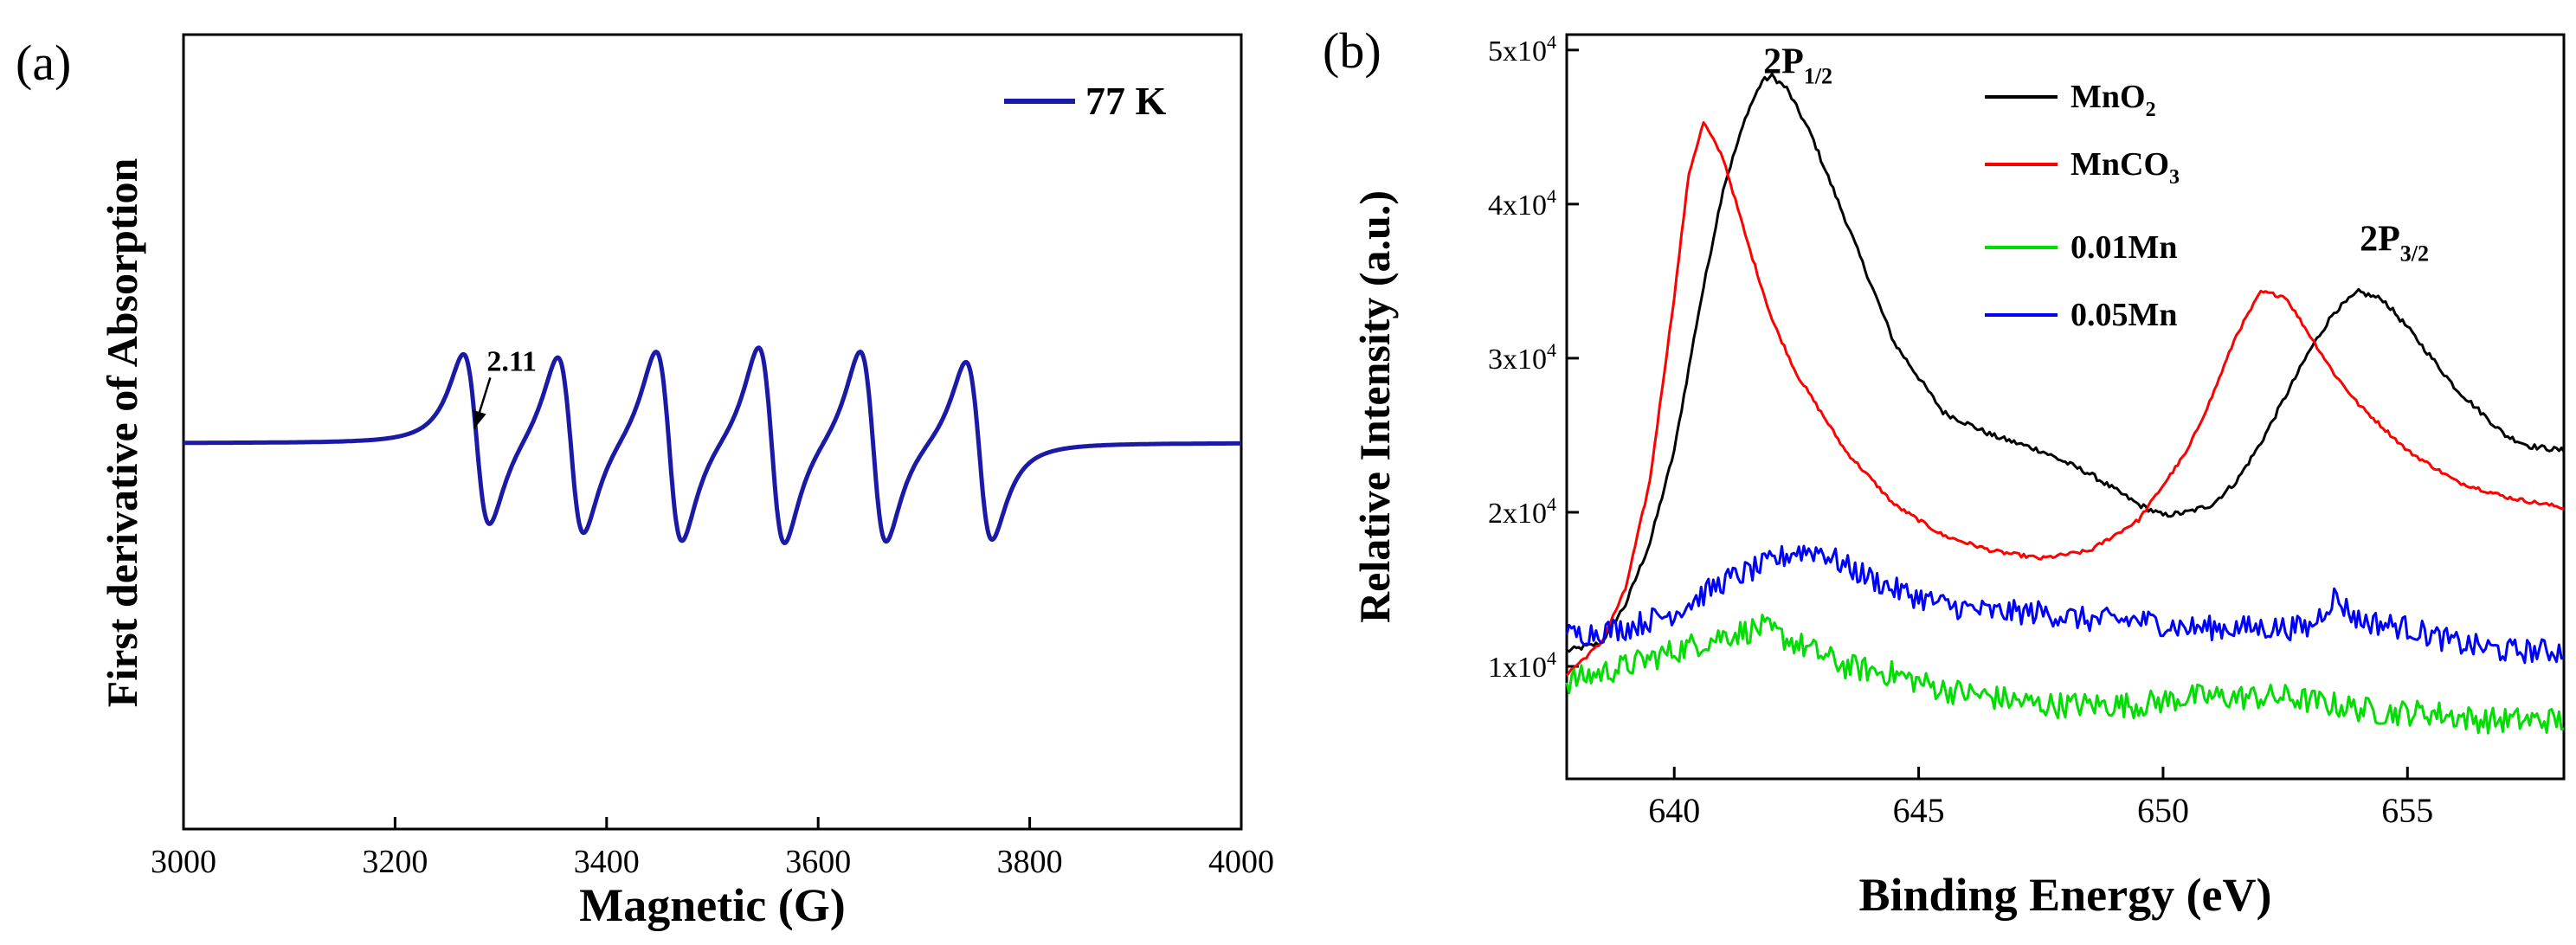 Image resolution: width=2576 pixels, height=945 pixels. What do you see at coordinates (2040, 798) in the screenshot?
I see `x-axis-ticks-b: 640 645 650 655` at bounding box center [2040, 798].